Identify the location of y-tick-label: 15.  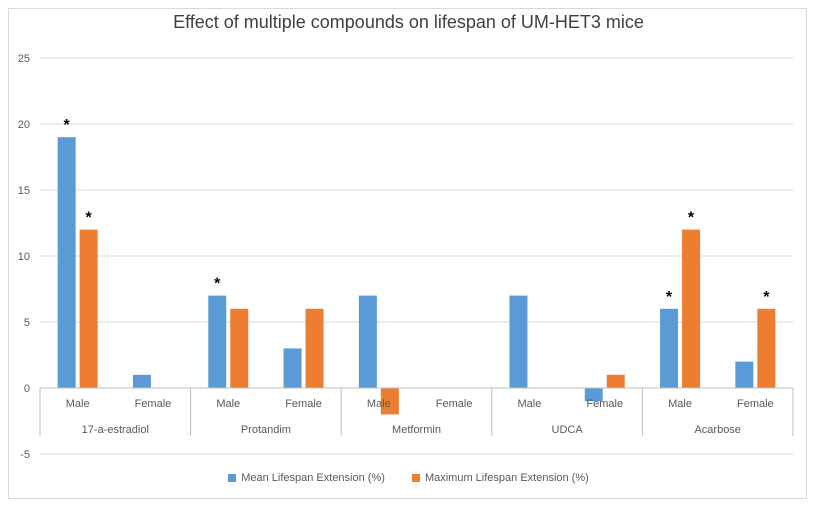
(24, 191).